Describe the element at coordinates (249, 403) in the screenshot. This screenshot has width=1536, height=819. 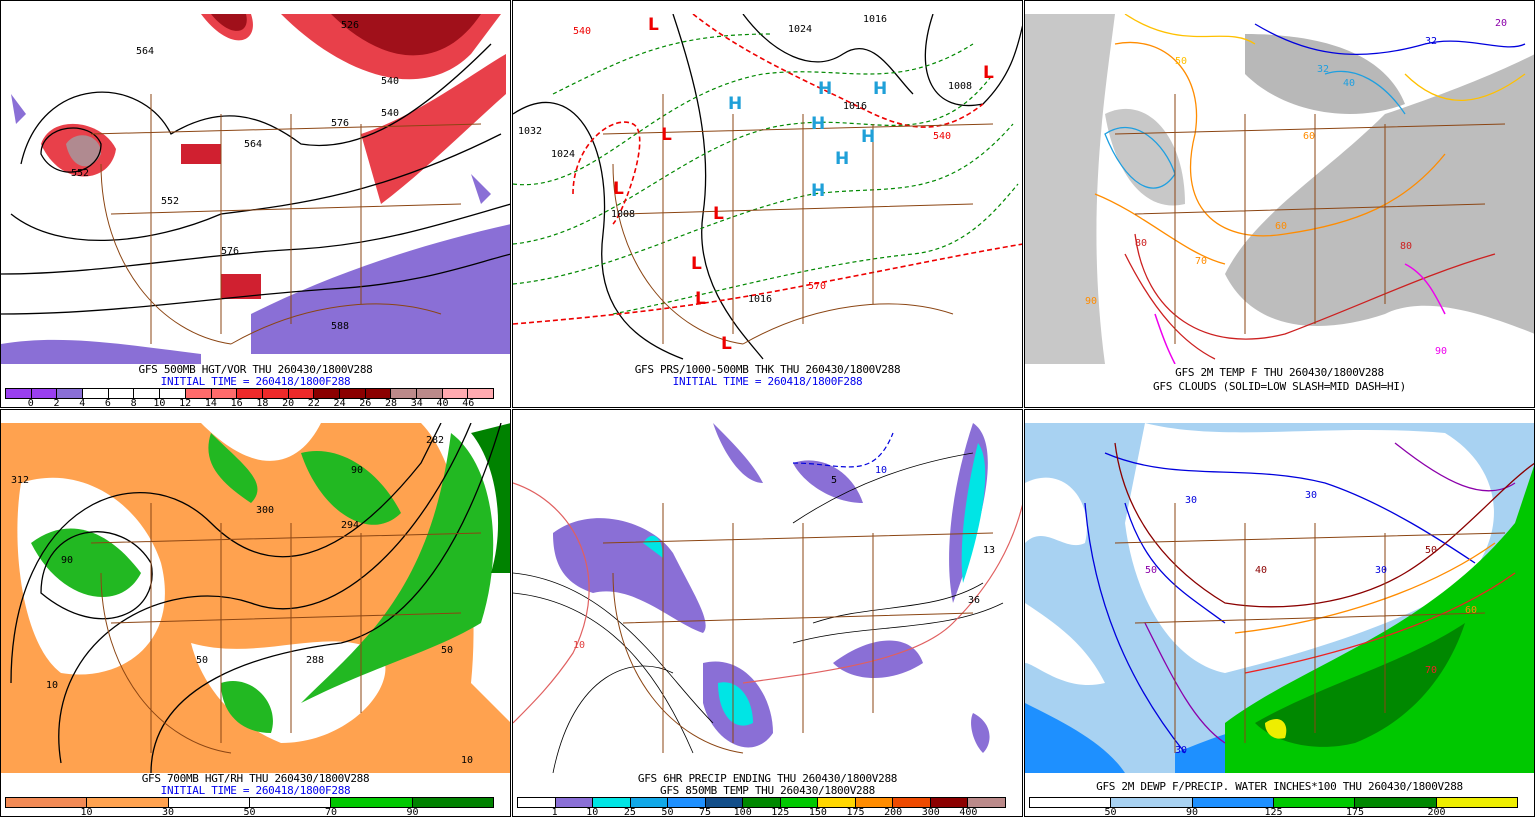
I see `colorbar-labels: 0 2 4 6 8 10 12 14 16 18 20 22 24 26 28 34 40 46` at that location.